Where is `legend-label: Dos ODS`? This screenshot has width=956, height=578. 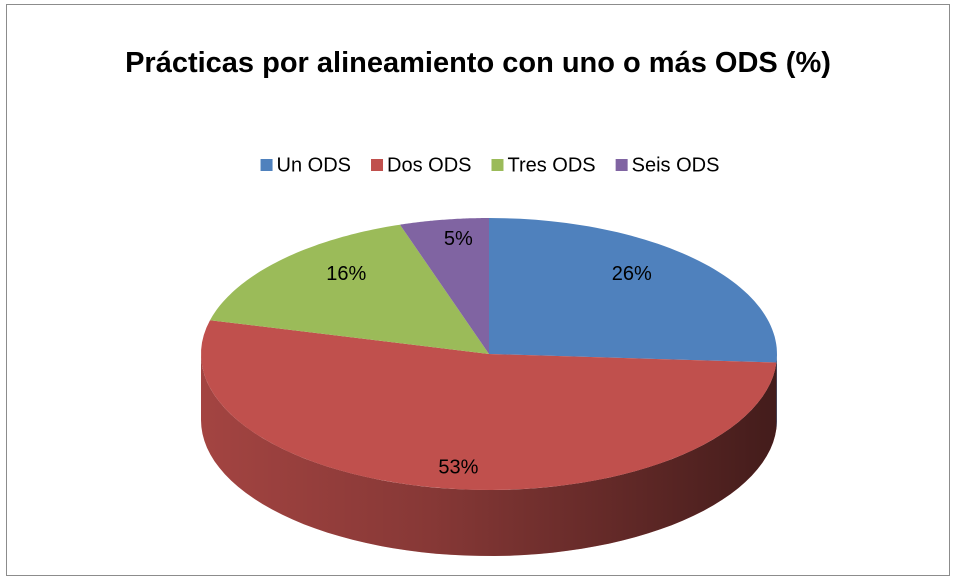 legend-label: Dos ODS is located at coordinates (429, 165).